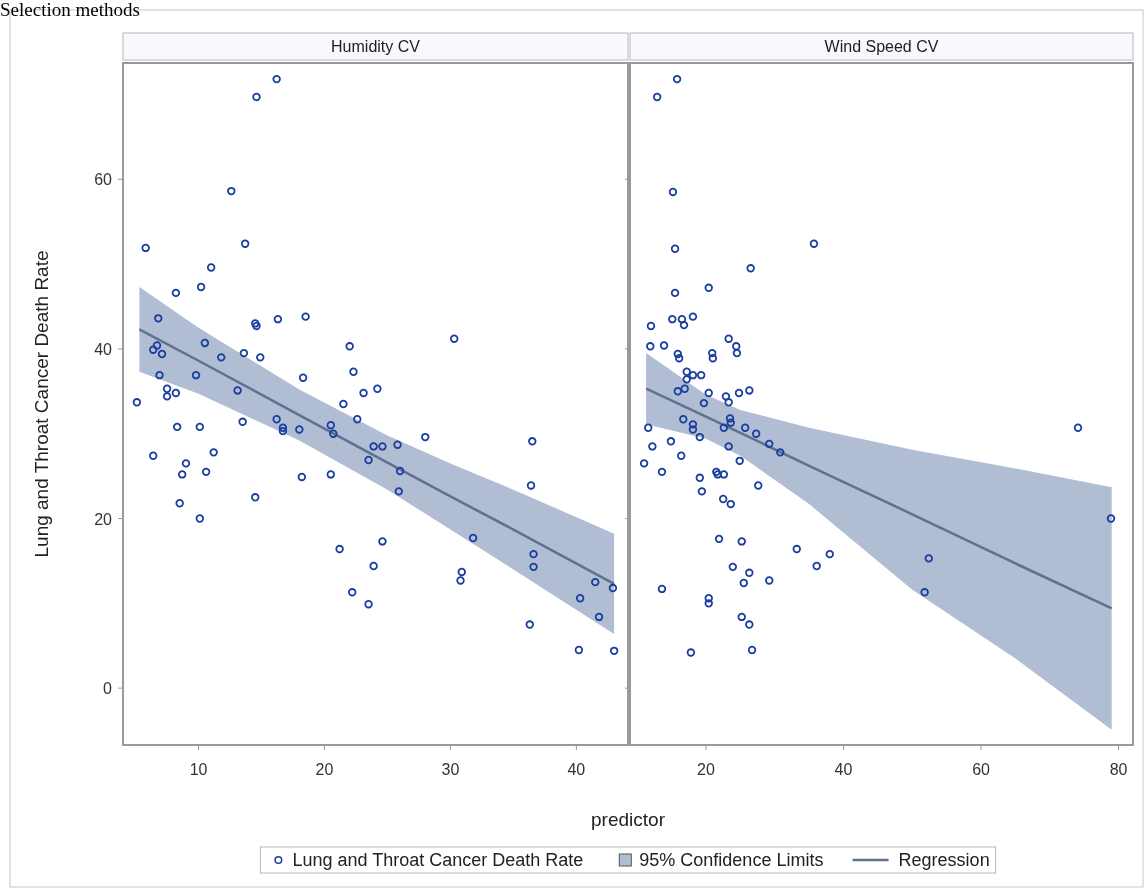  What do you see at coordinates (103, 349) in the screenshot?
I see `y-tick-label: 40` at bounding box center [103, 349].